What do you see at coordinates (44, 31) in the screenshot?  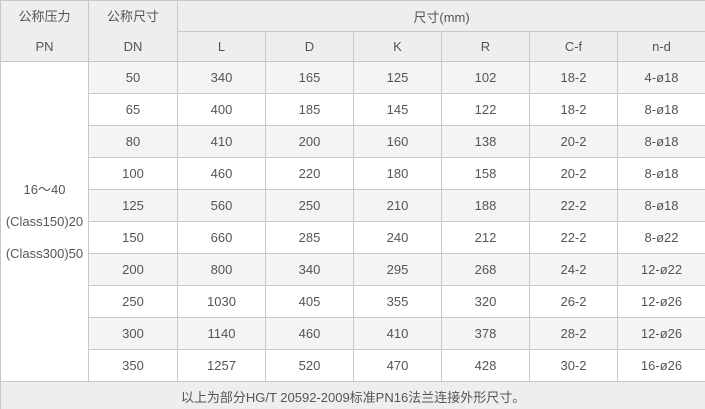 I see `header-nominal-pressure: 公称压力 PN` at bounding box center [44, 31].